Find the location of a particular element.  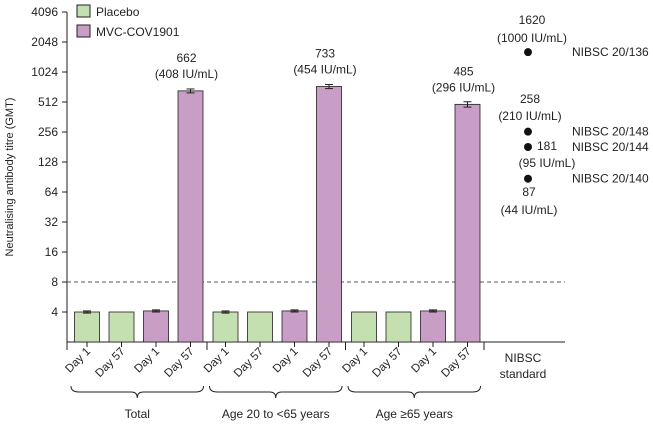

standard-iu-label: (95 IU/mL) is located at coordinates (547, 163).